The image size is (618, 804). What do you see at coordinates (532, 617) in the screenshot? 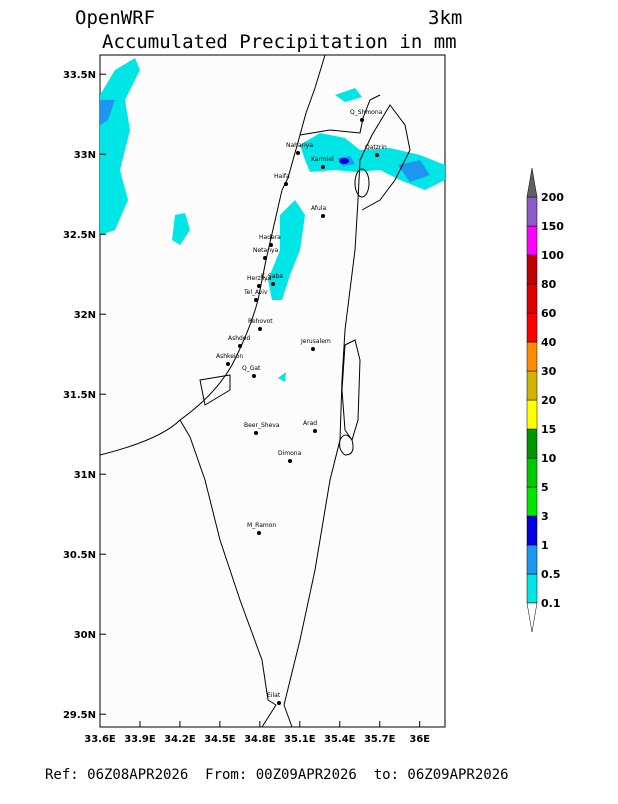
I see `colorbar-bottom` at bounding box center [532, 617].